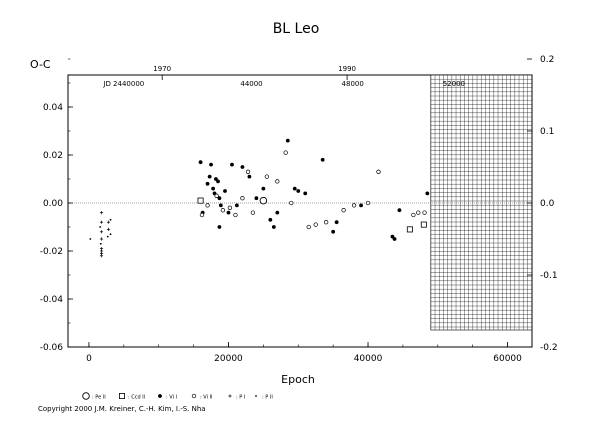 Image resolution: width=590 pixels, height=425 pixels. Describe the element at coordinates (230, 396) in the screenshot. I see `legend-marker-plus` at that location.